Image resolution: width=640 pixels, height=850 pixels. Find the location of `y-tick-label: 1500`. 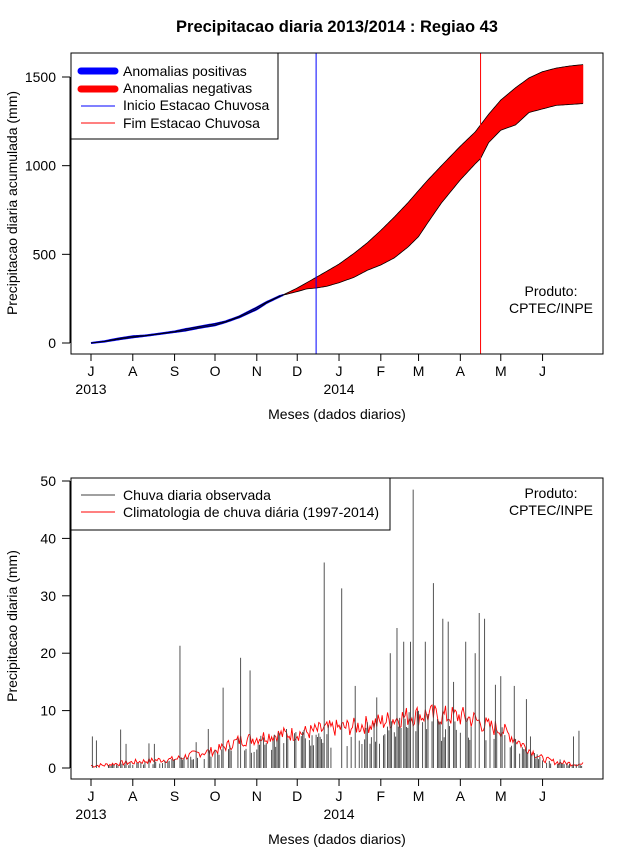

y-tick-label: 1500 is located at coordinates (40, 77).